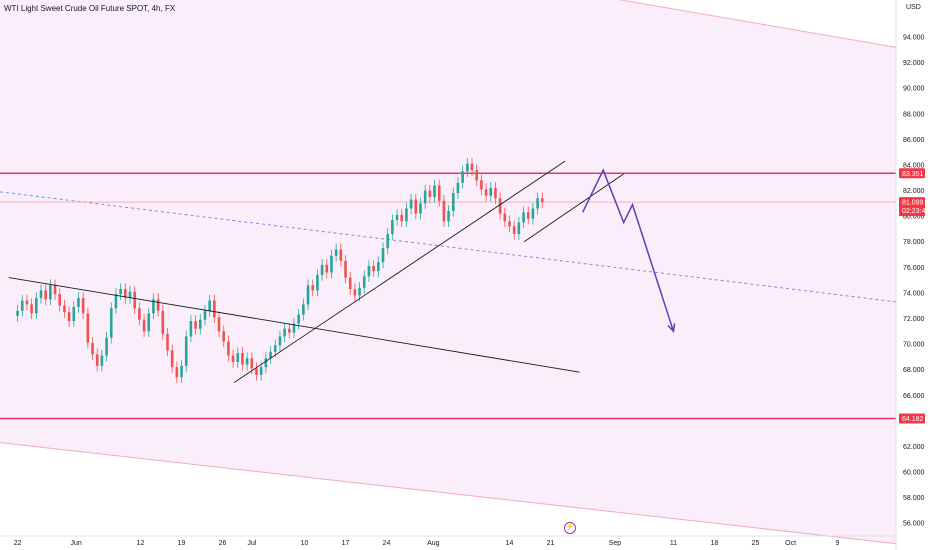  I want to click on channel-upper-line, so click(448, 24).